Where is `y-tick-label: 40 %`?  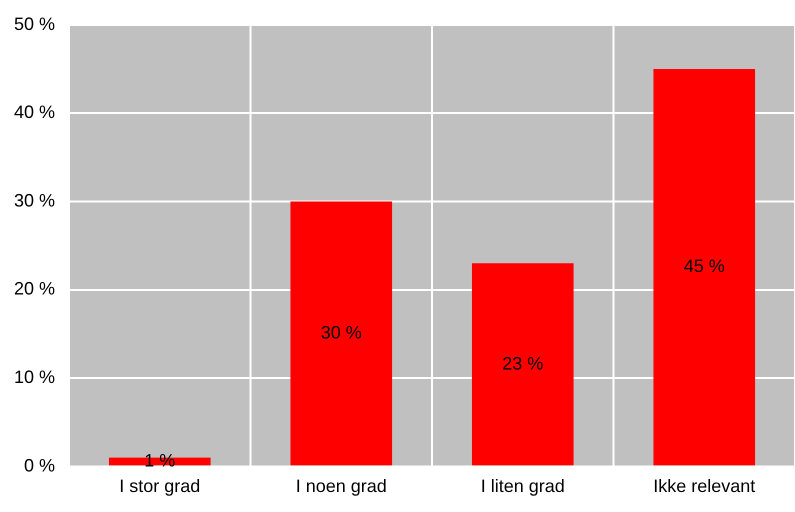 y-tick-label: 40 % is located at coordinates (35, 112).